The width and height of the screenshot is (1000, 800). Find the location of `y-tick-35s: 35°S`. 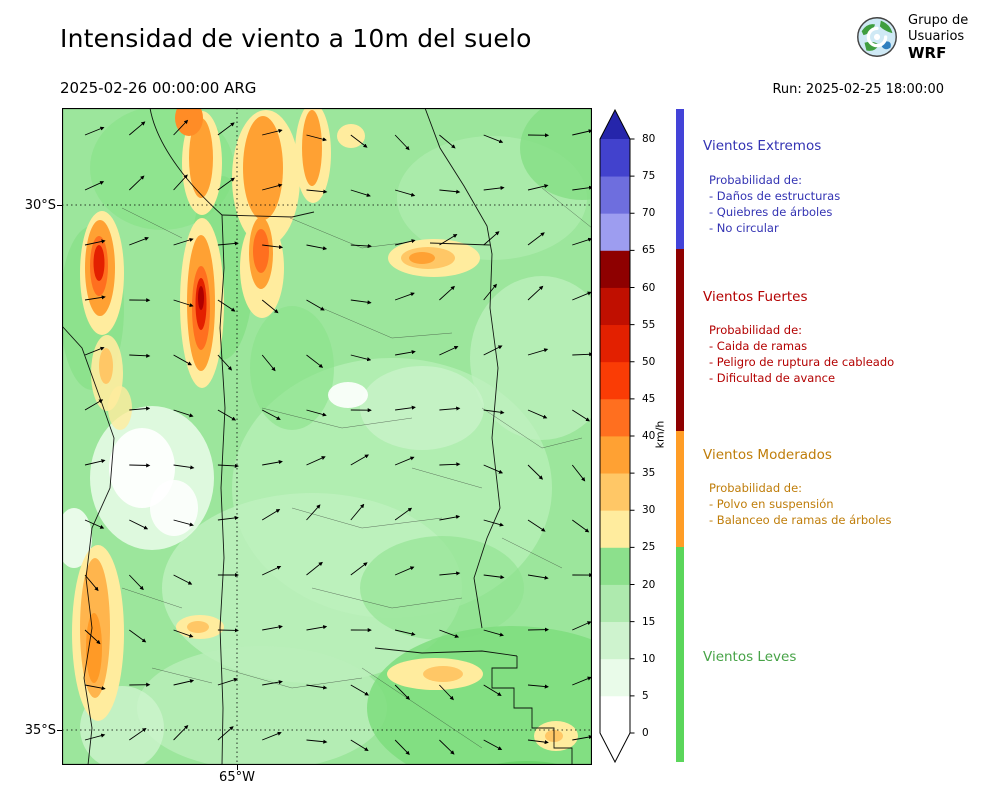

y-tick-35s: 35°S is located at coordinates (40, 730).